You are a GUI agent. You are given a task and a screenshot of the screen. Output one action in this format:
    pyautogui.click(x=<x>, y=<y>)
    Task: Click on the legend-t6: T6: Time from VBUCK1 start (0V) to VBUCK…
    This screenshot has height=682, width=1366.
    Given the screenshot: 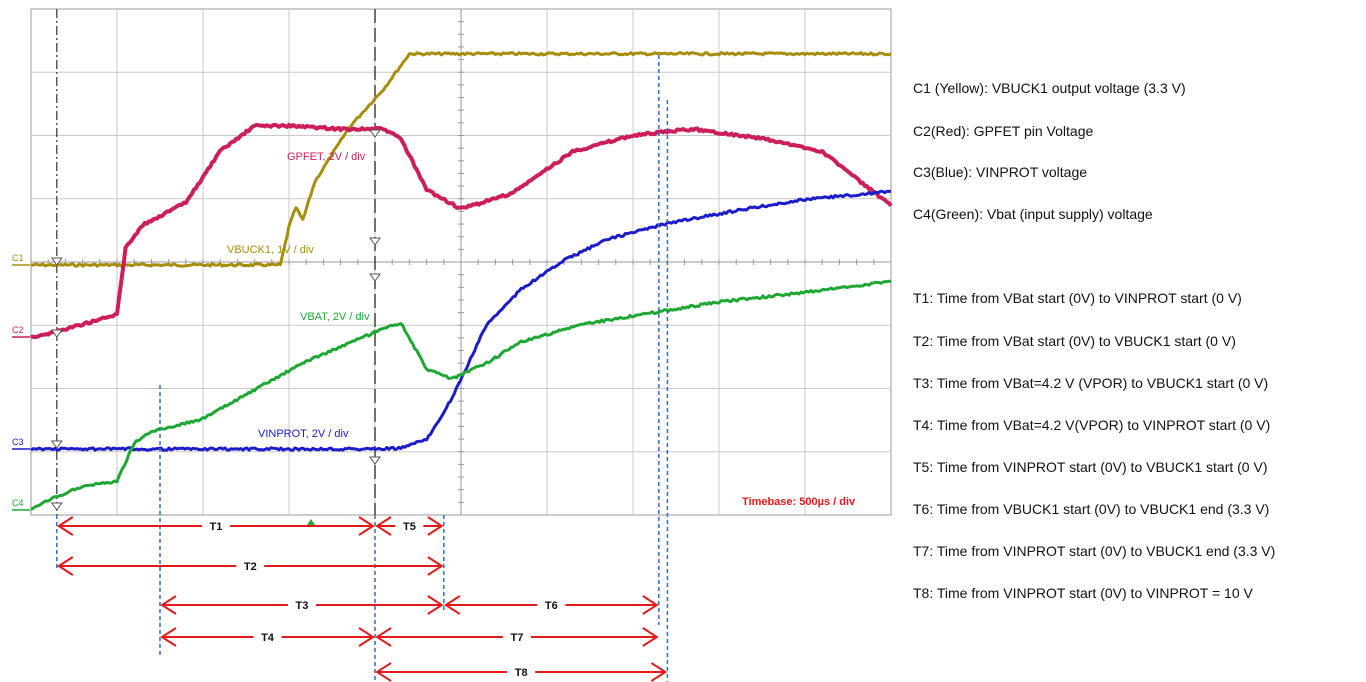 What is the action you would take?
    pyautogui.click(x=1091, y=509)
    